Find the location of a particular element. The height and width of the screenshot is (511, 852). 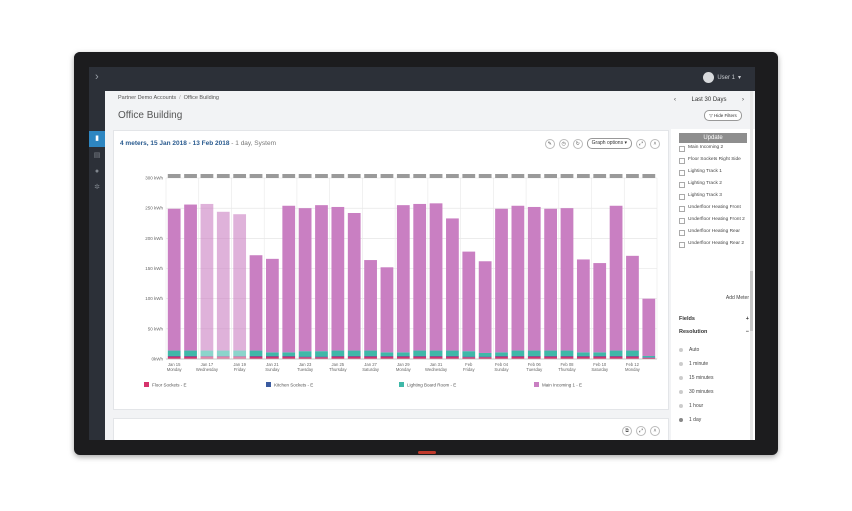

legend-label: Kitchen Sockets - E is located at coordinates (293, 384).